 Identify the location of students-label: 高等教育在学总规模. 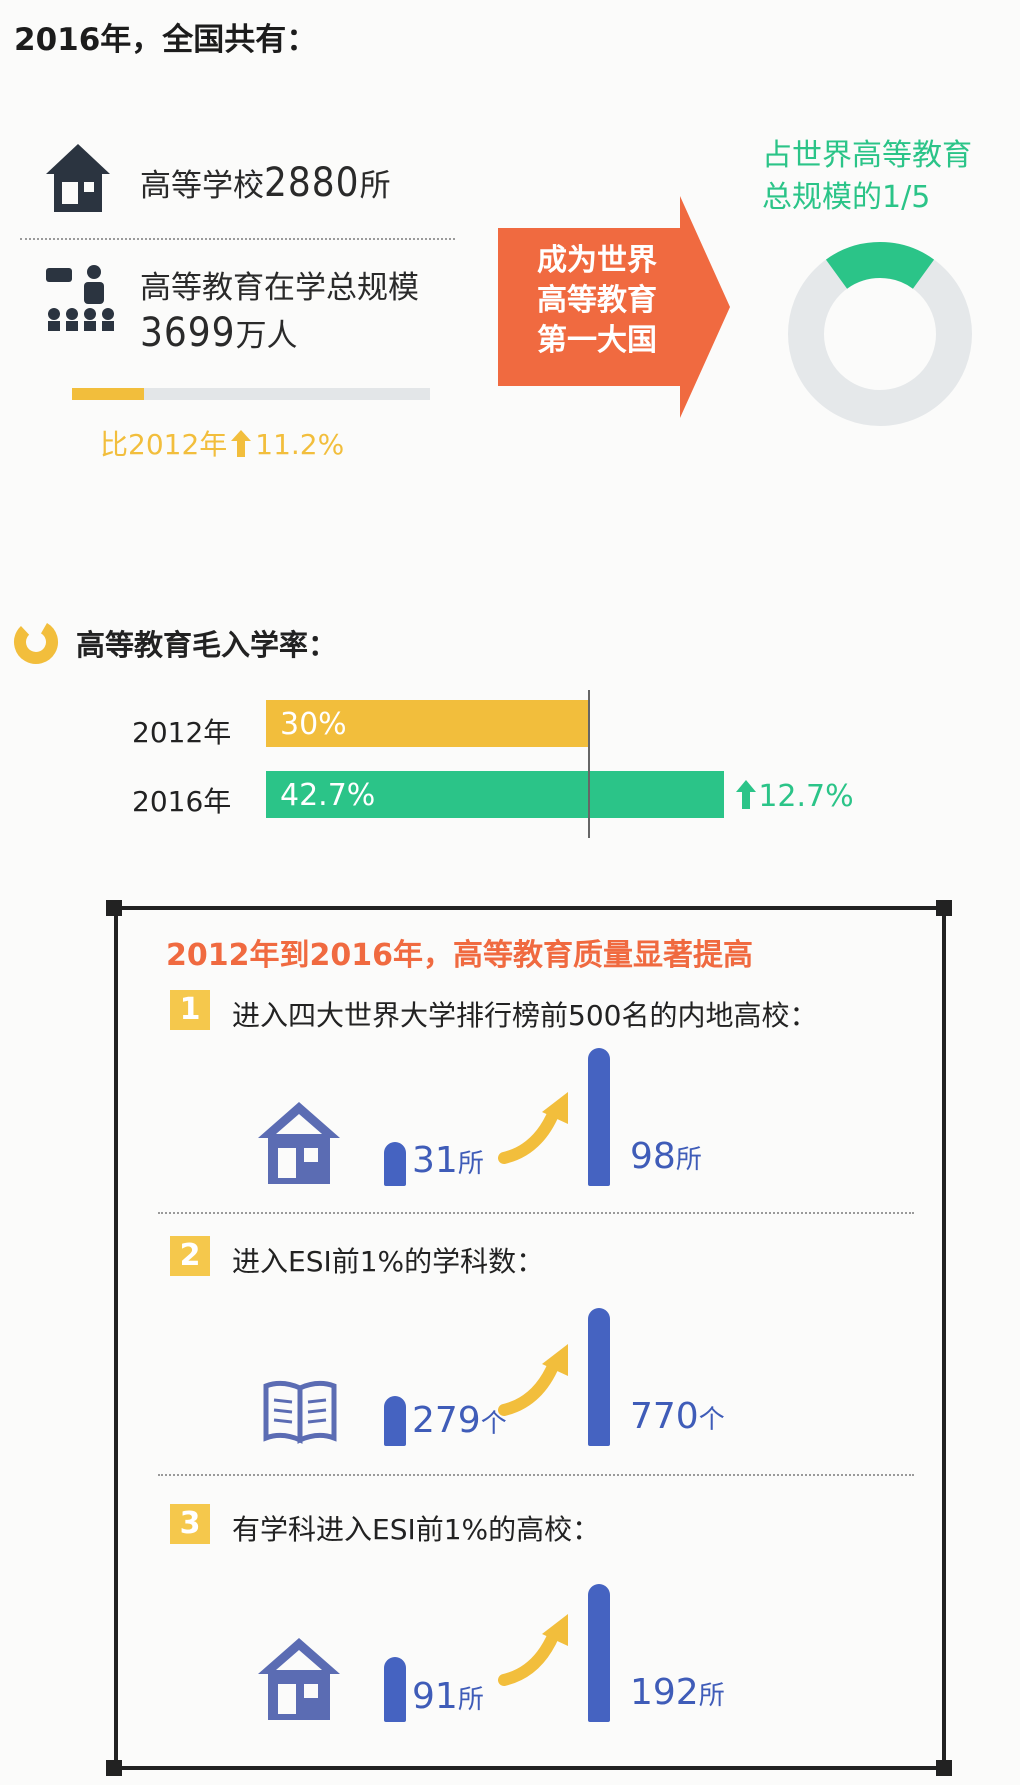
(279, 288).